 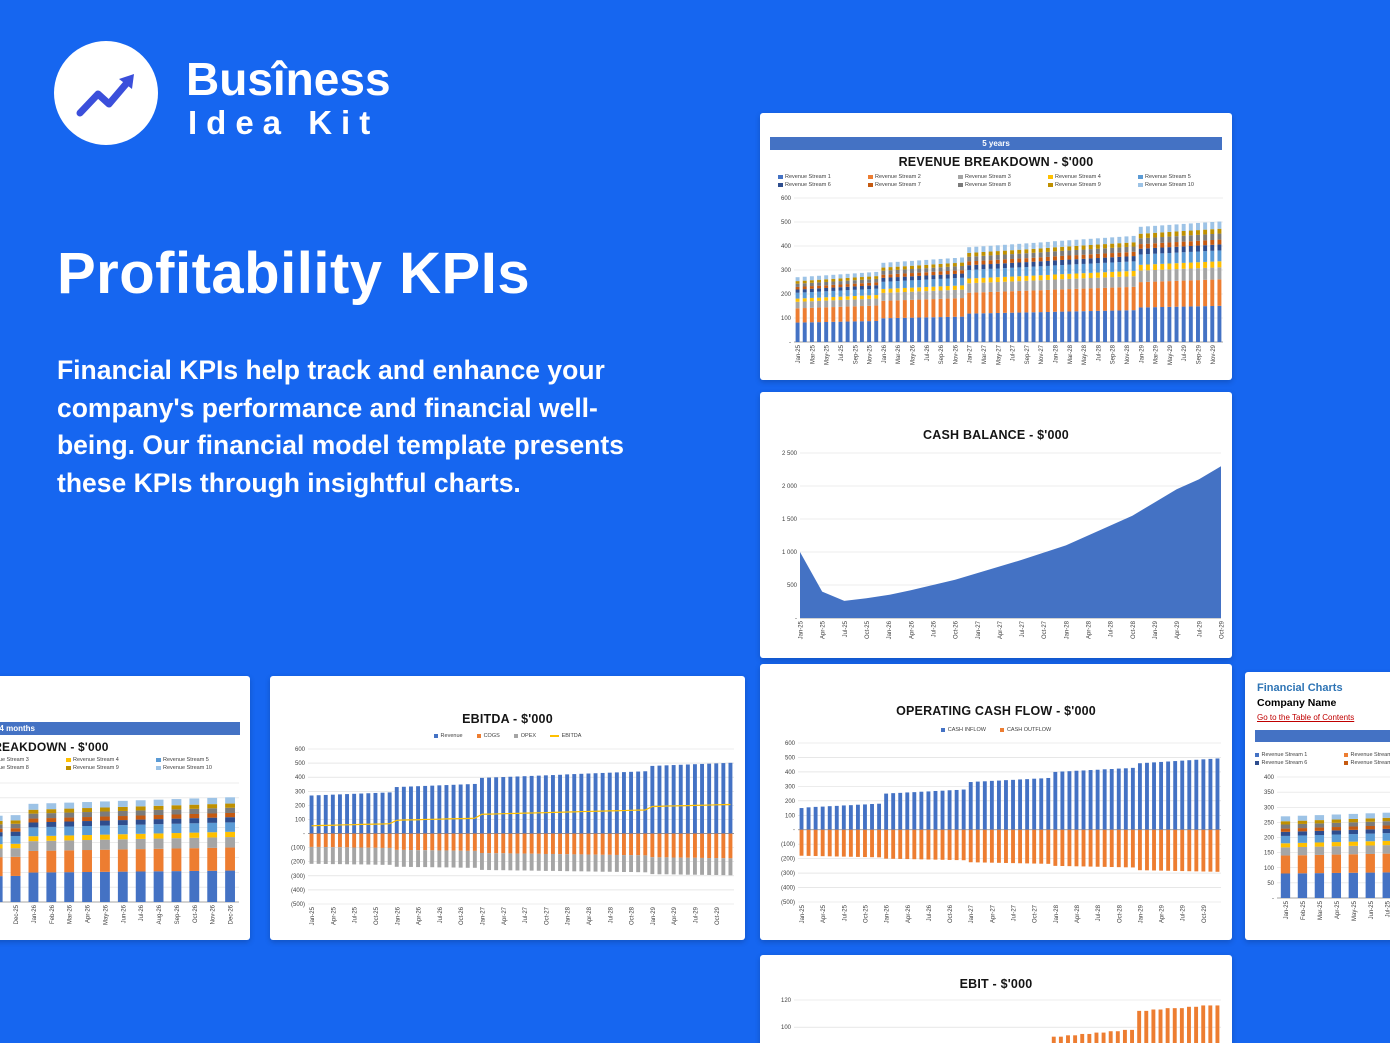 I want to click on svg-text: Sep-29, so click(x=1199, y=354).